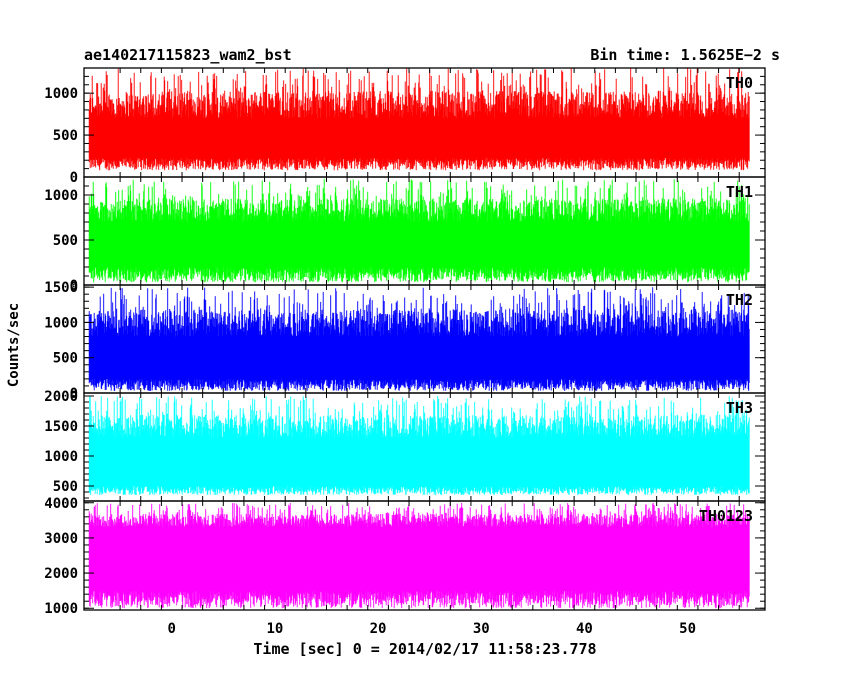  Describe the element at coordinates (687, 629) in the screenshot. I see `x-tick-label: 50` at that location.